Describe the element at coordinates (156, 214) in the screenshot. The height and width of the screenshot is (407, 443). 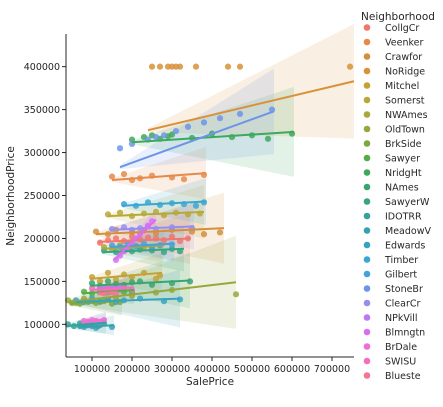
I see `fit-line-somerst` at that location.